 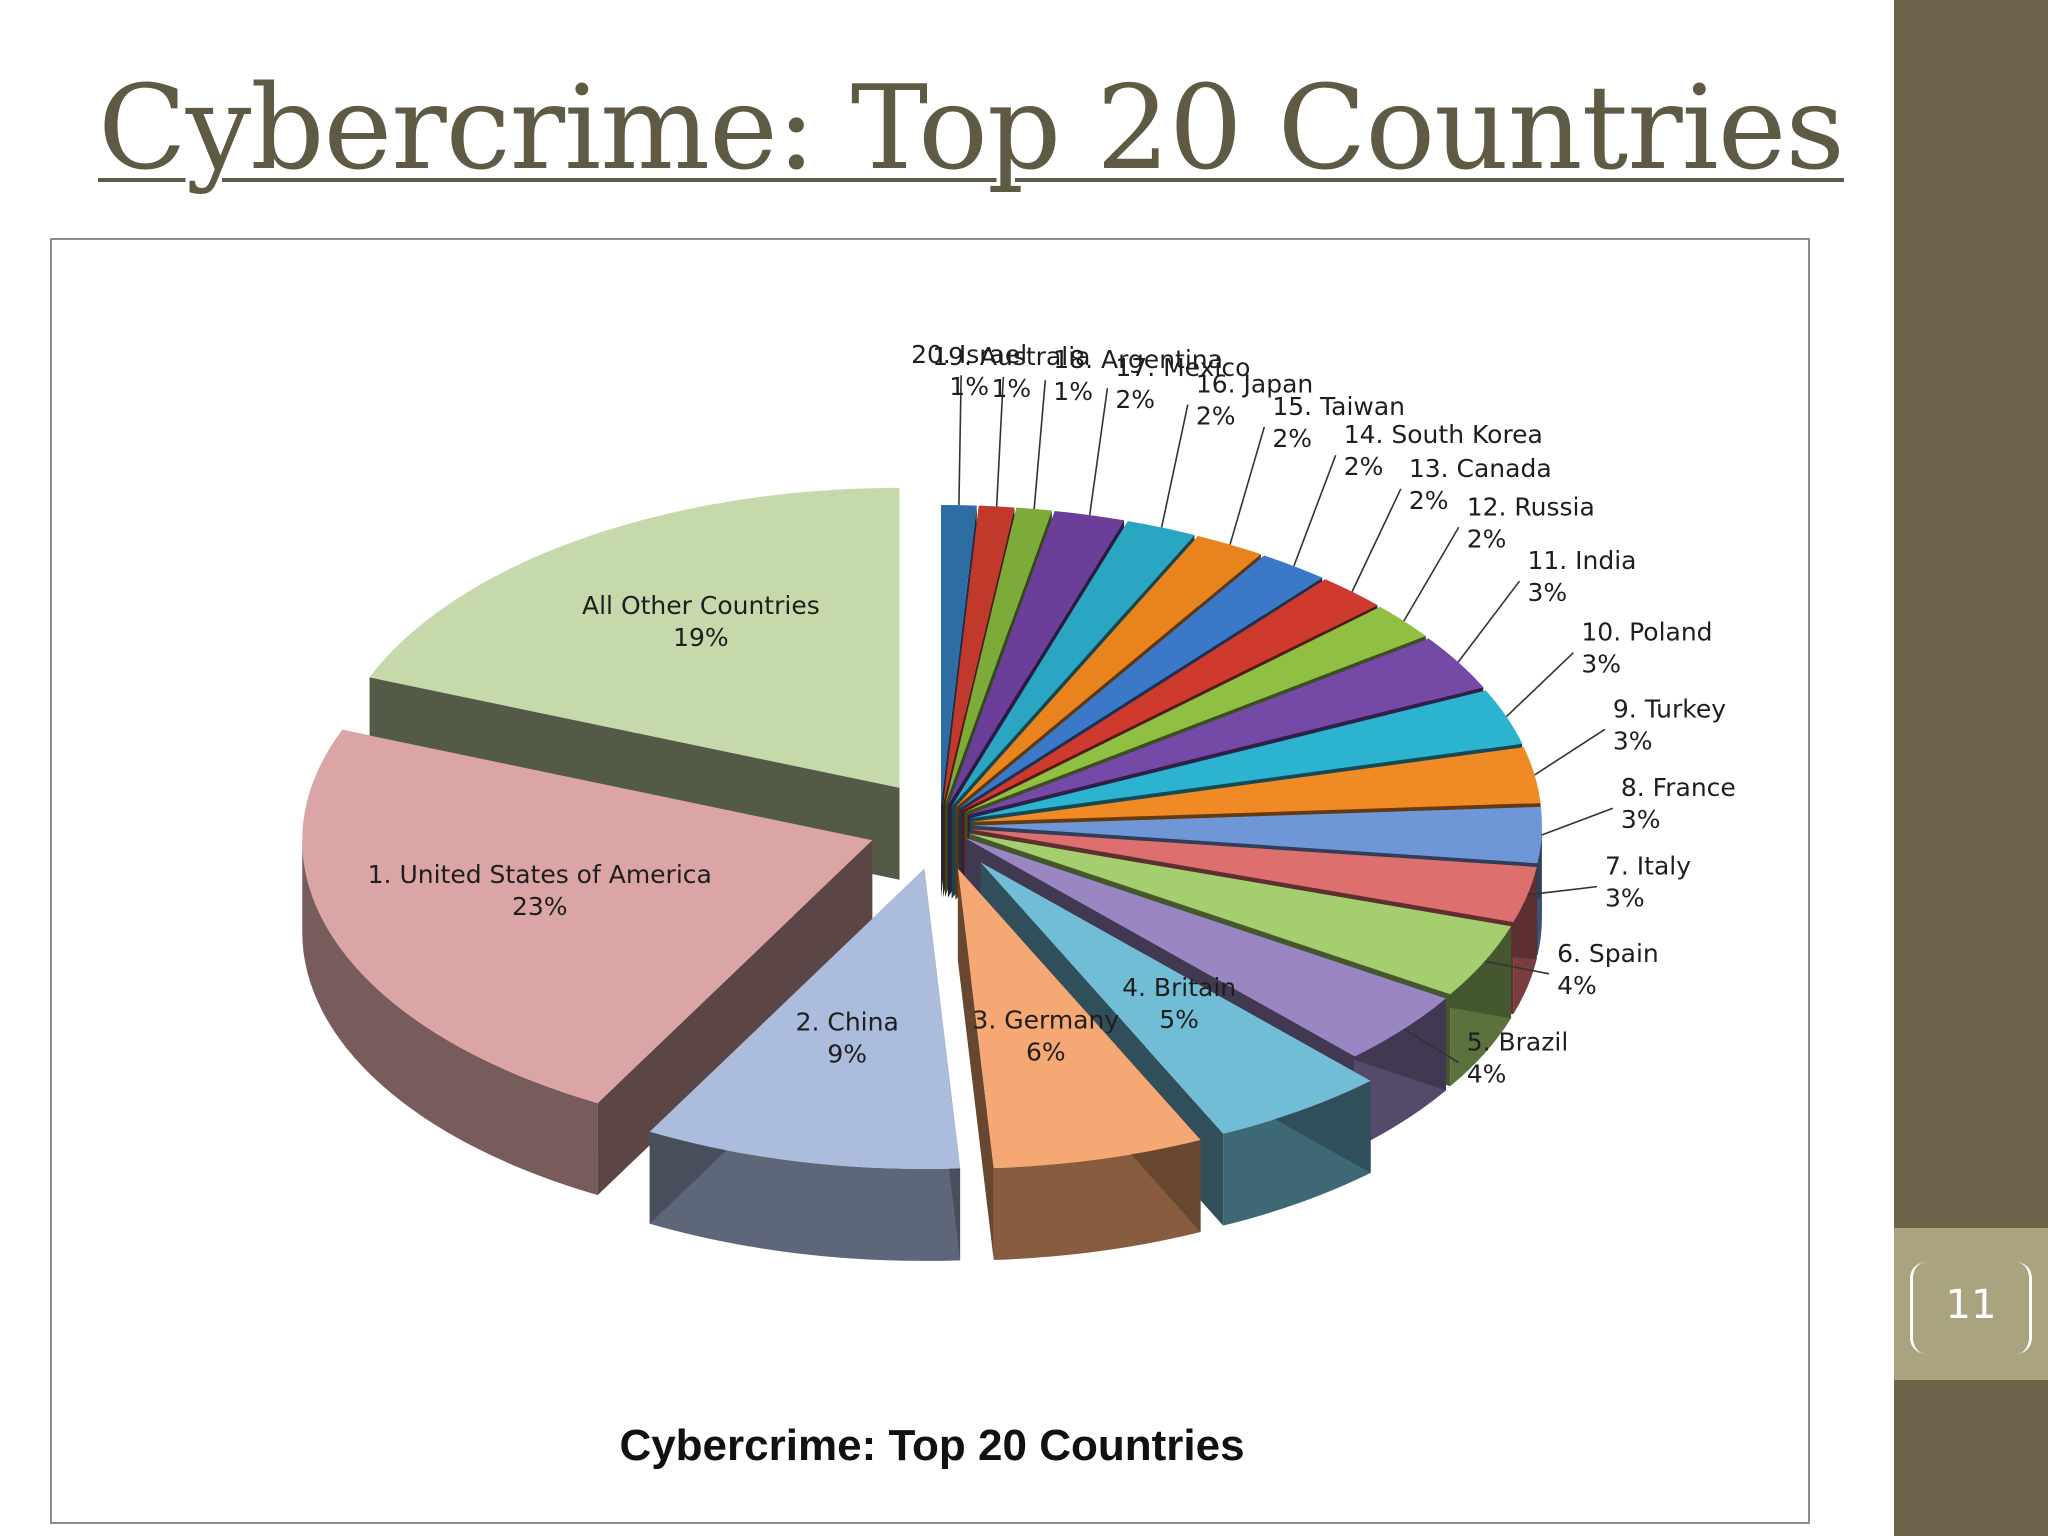 I want to click on slice-value-11-india: 3%, so click(x=1547, y=592).